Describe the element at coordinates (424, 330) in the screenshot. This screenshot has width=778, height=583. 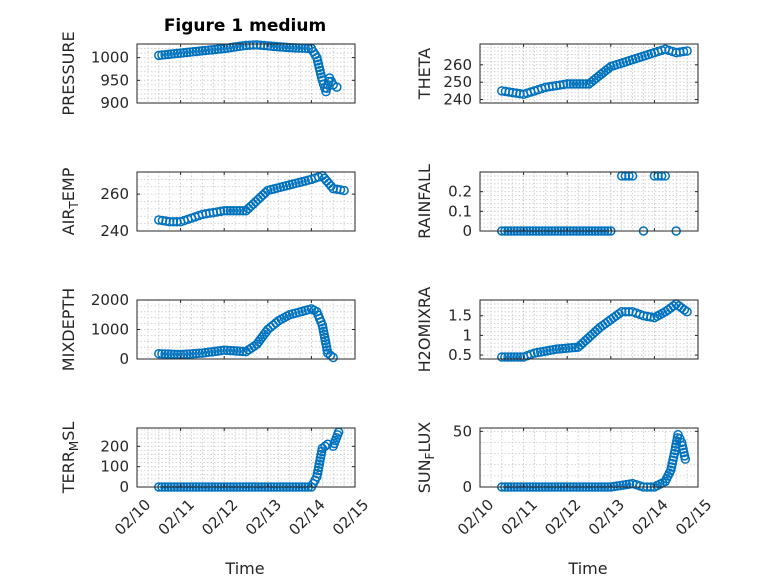
I see `y-axis-label: H2OMIXRA` at that location.